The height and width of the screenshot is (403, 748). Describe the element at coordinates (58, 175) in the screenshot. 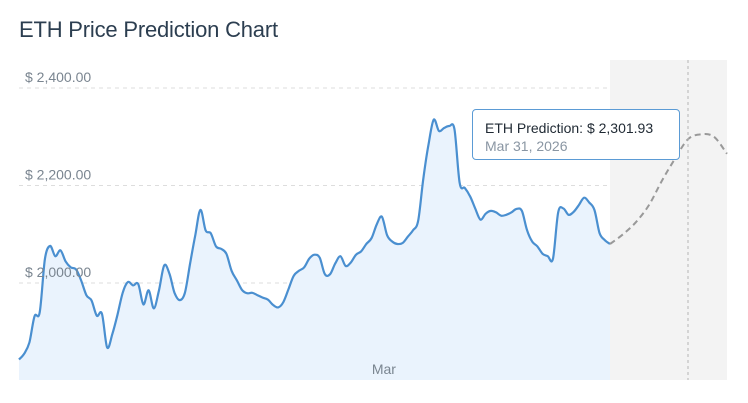

I see `y-tick-label: $ 2,200.00` at that location.